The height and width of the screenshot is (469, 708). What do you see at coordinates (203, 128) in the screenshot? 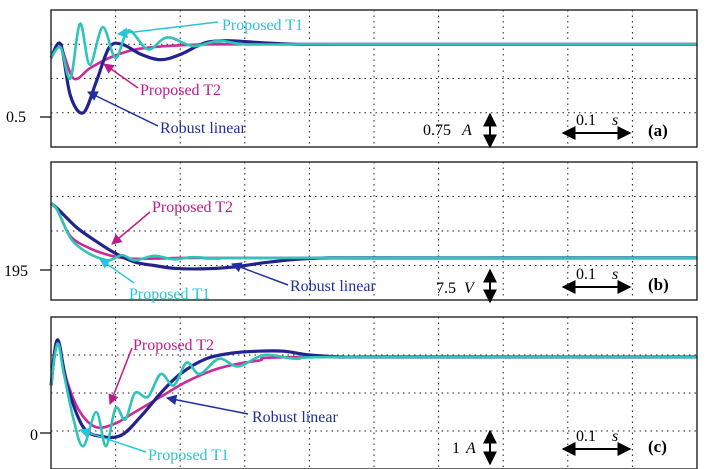
I see `panel-a-label-robust-linear: Robust linear` at bounding box center [203, 128].